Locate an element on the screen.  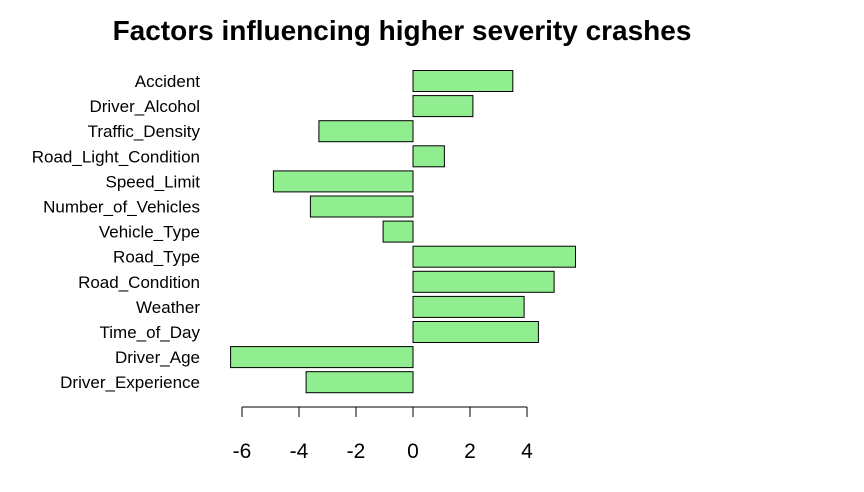
x-tick-label: 2 is located at coordinates (470, 451).